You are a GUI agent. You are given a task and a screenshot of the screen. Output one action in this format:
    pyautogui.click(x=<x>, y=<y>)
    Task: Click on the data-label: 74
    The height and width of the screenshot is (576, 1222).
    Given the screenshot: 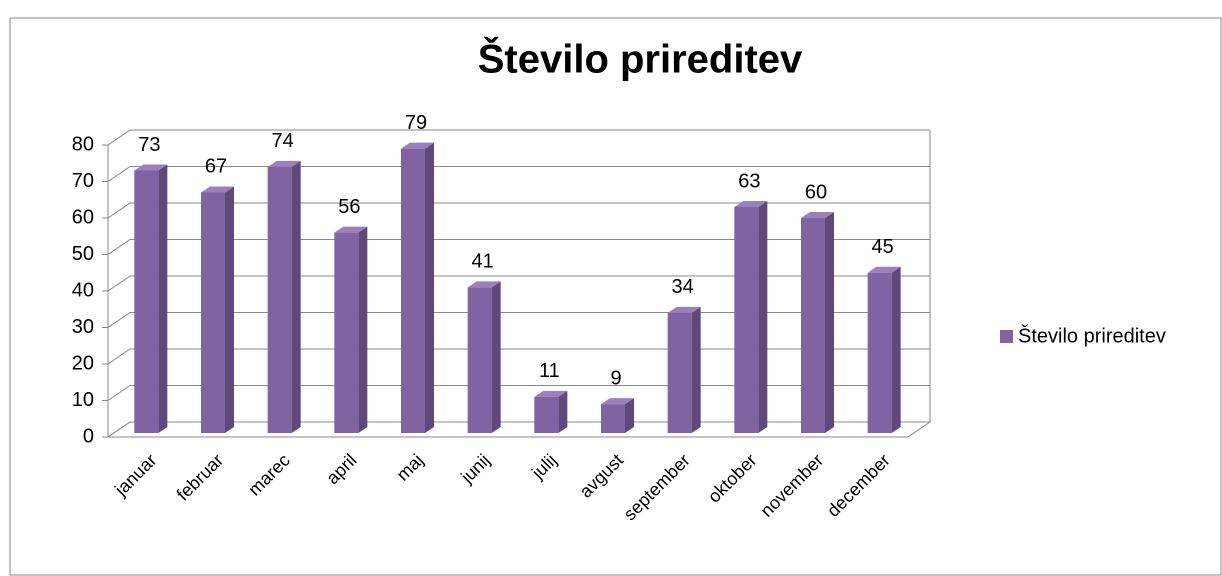 What is the action you would take?
    pyautogui.click(x=283, y=141)
    